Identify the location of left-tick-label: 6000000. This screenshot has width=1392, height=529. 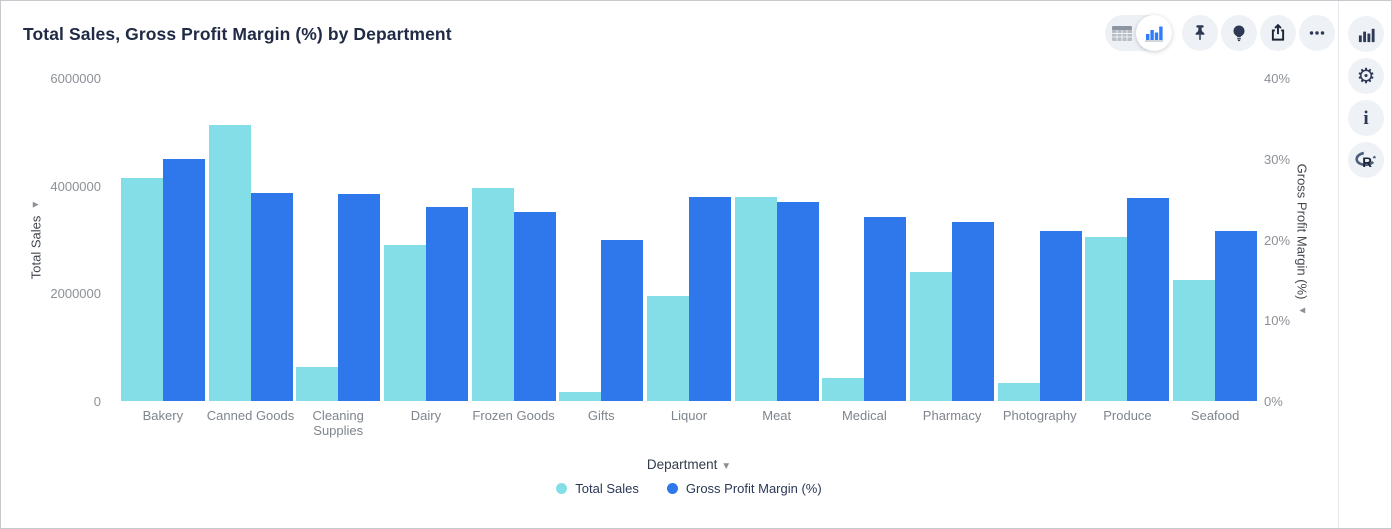
(75, 78).